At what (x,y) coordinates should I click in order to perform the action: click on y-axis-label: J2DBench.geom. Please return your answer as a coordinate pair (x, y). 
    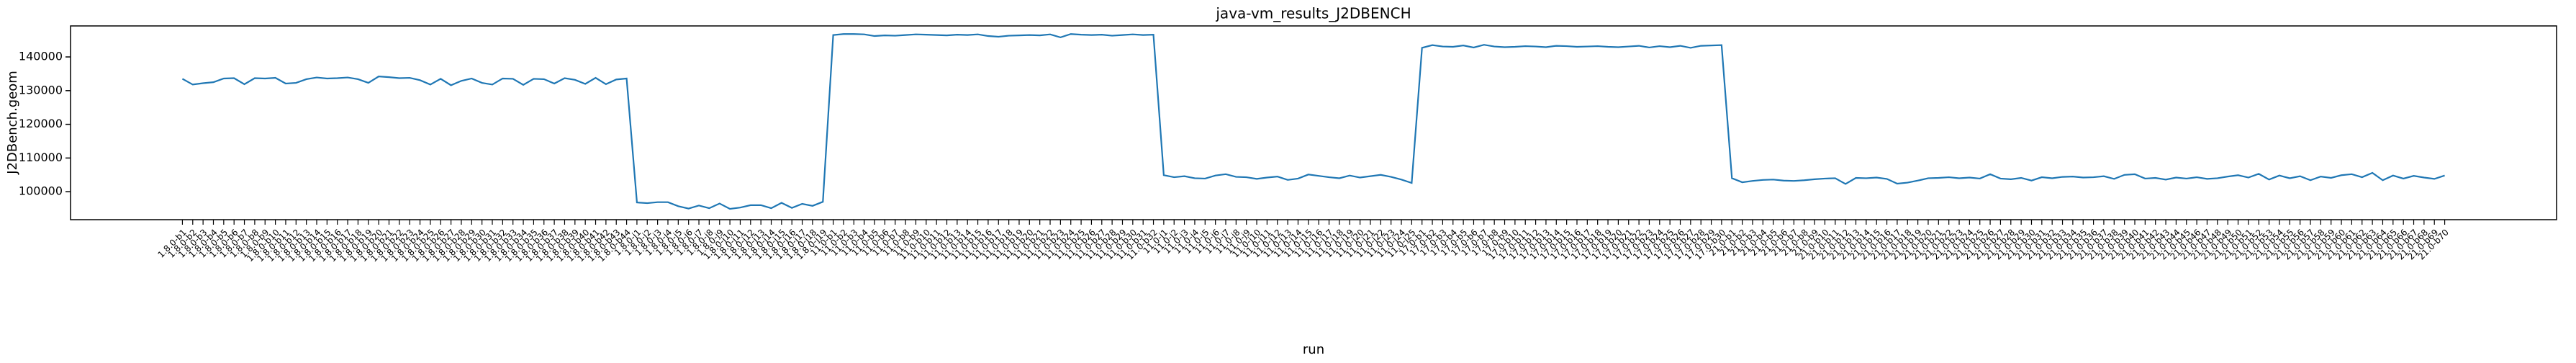
    Looking at the image, I should click on (13, 123).